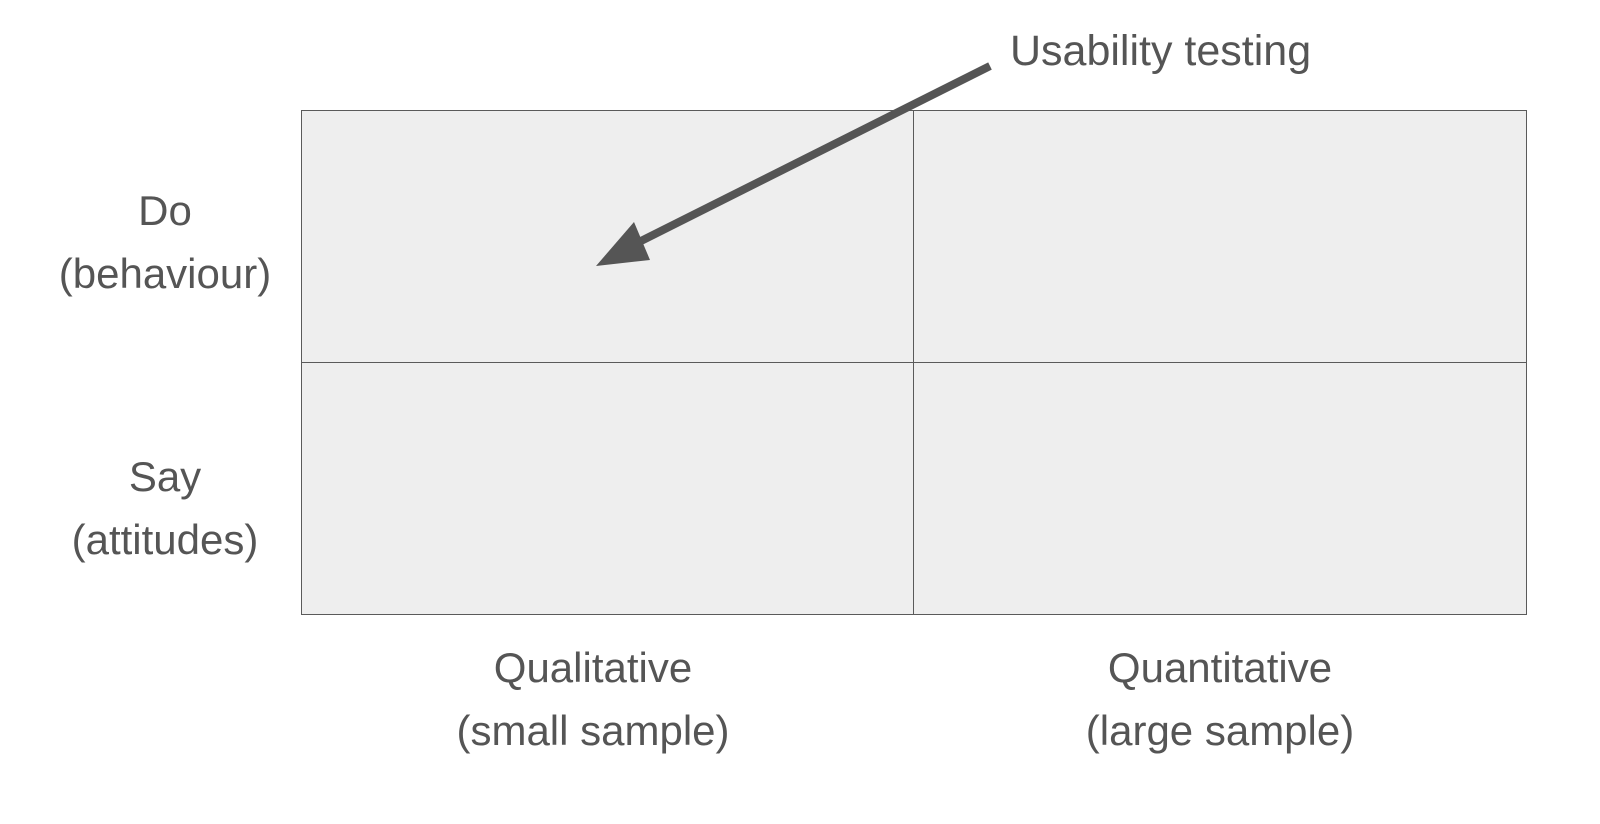 The width and height of the screenshot is (1600, 824). I want to click on column-label-title: Qualitative, so click(593, 667).